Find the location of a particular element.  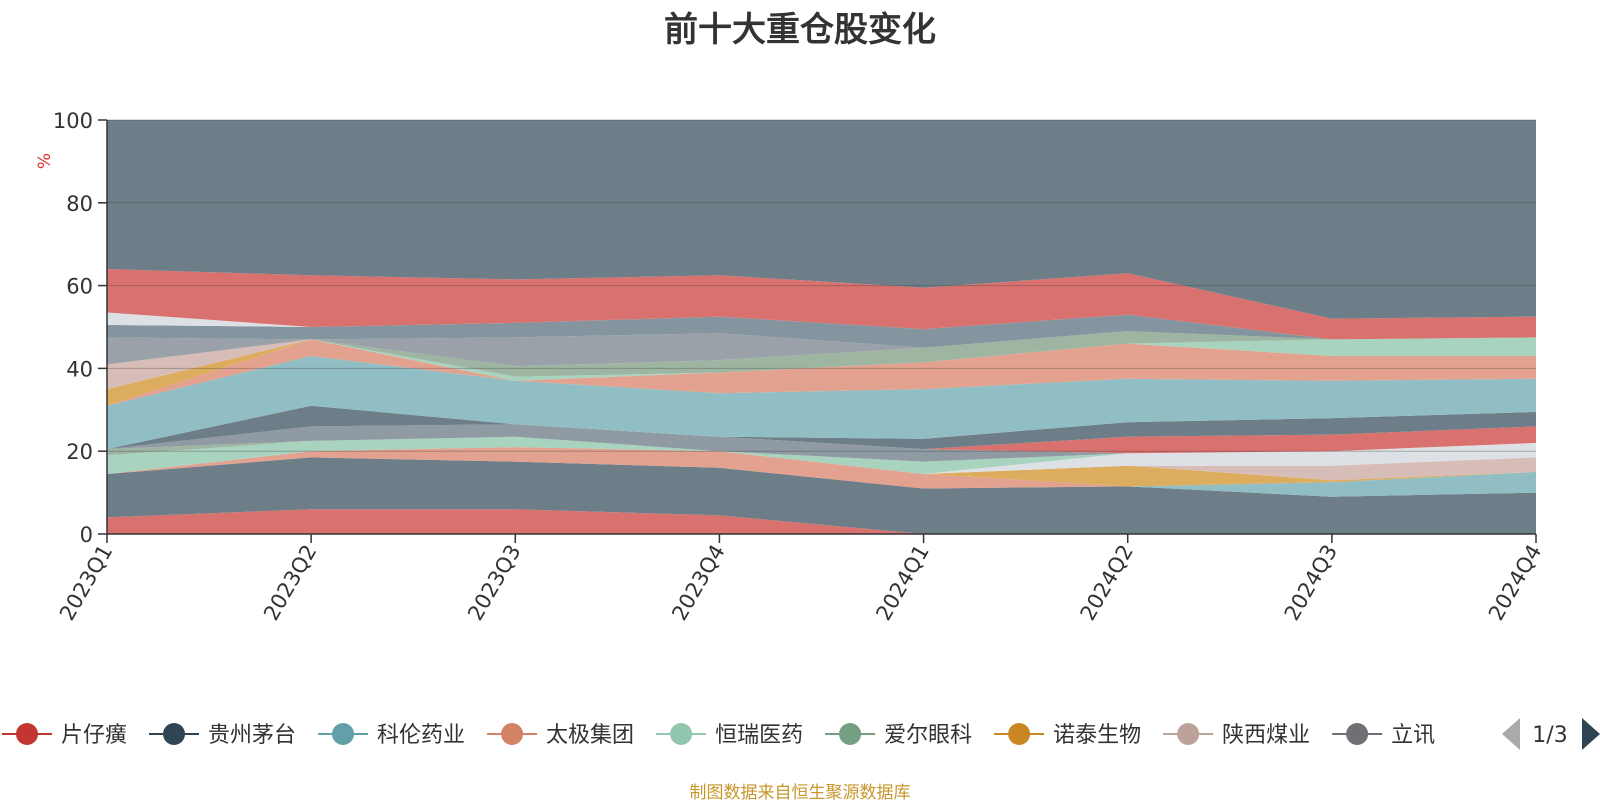

pager-text: 1/3 is located at coordinates (1549, 735).